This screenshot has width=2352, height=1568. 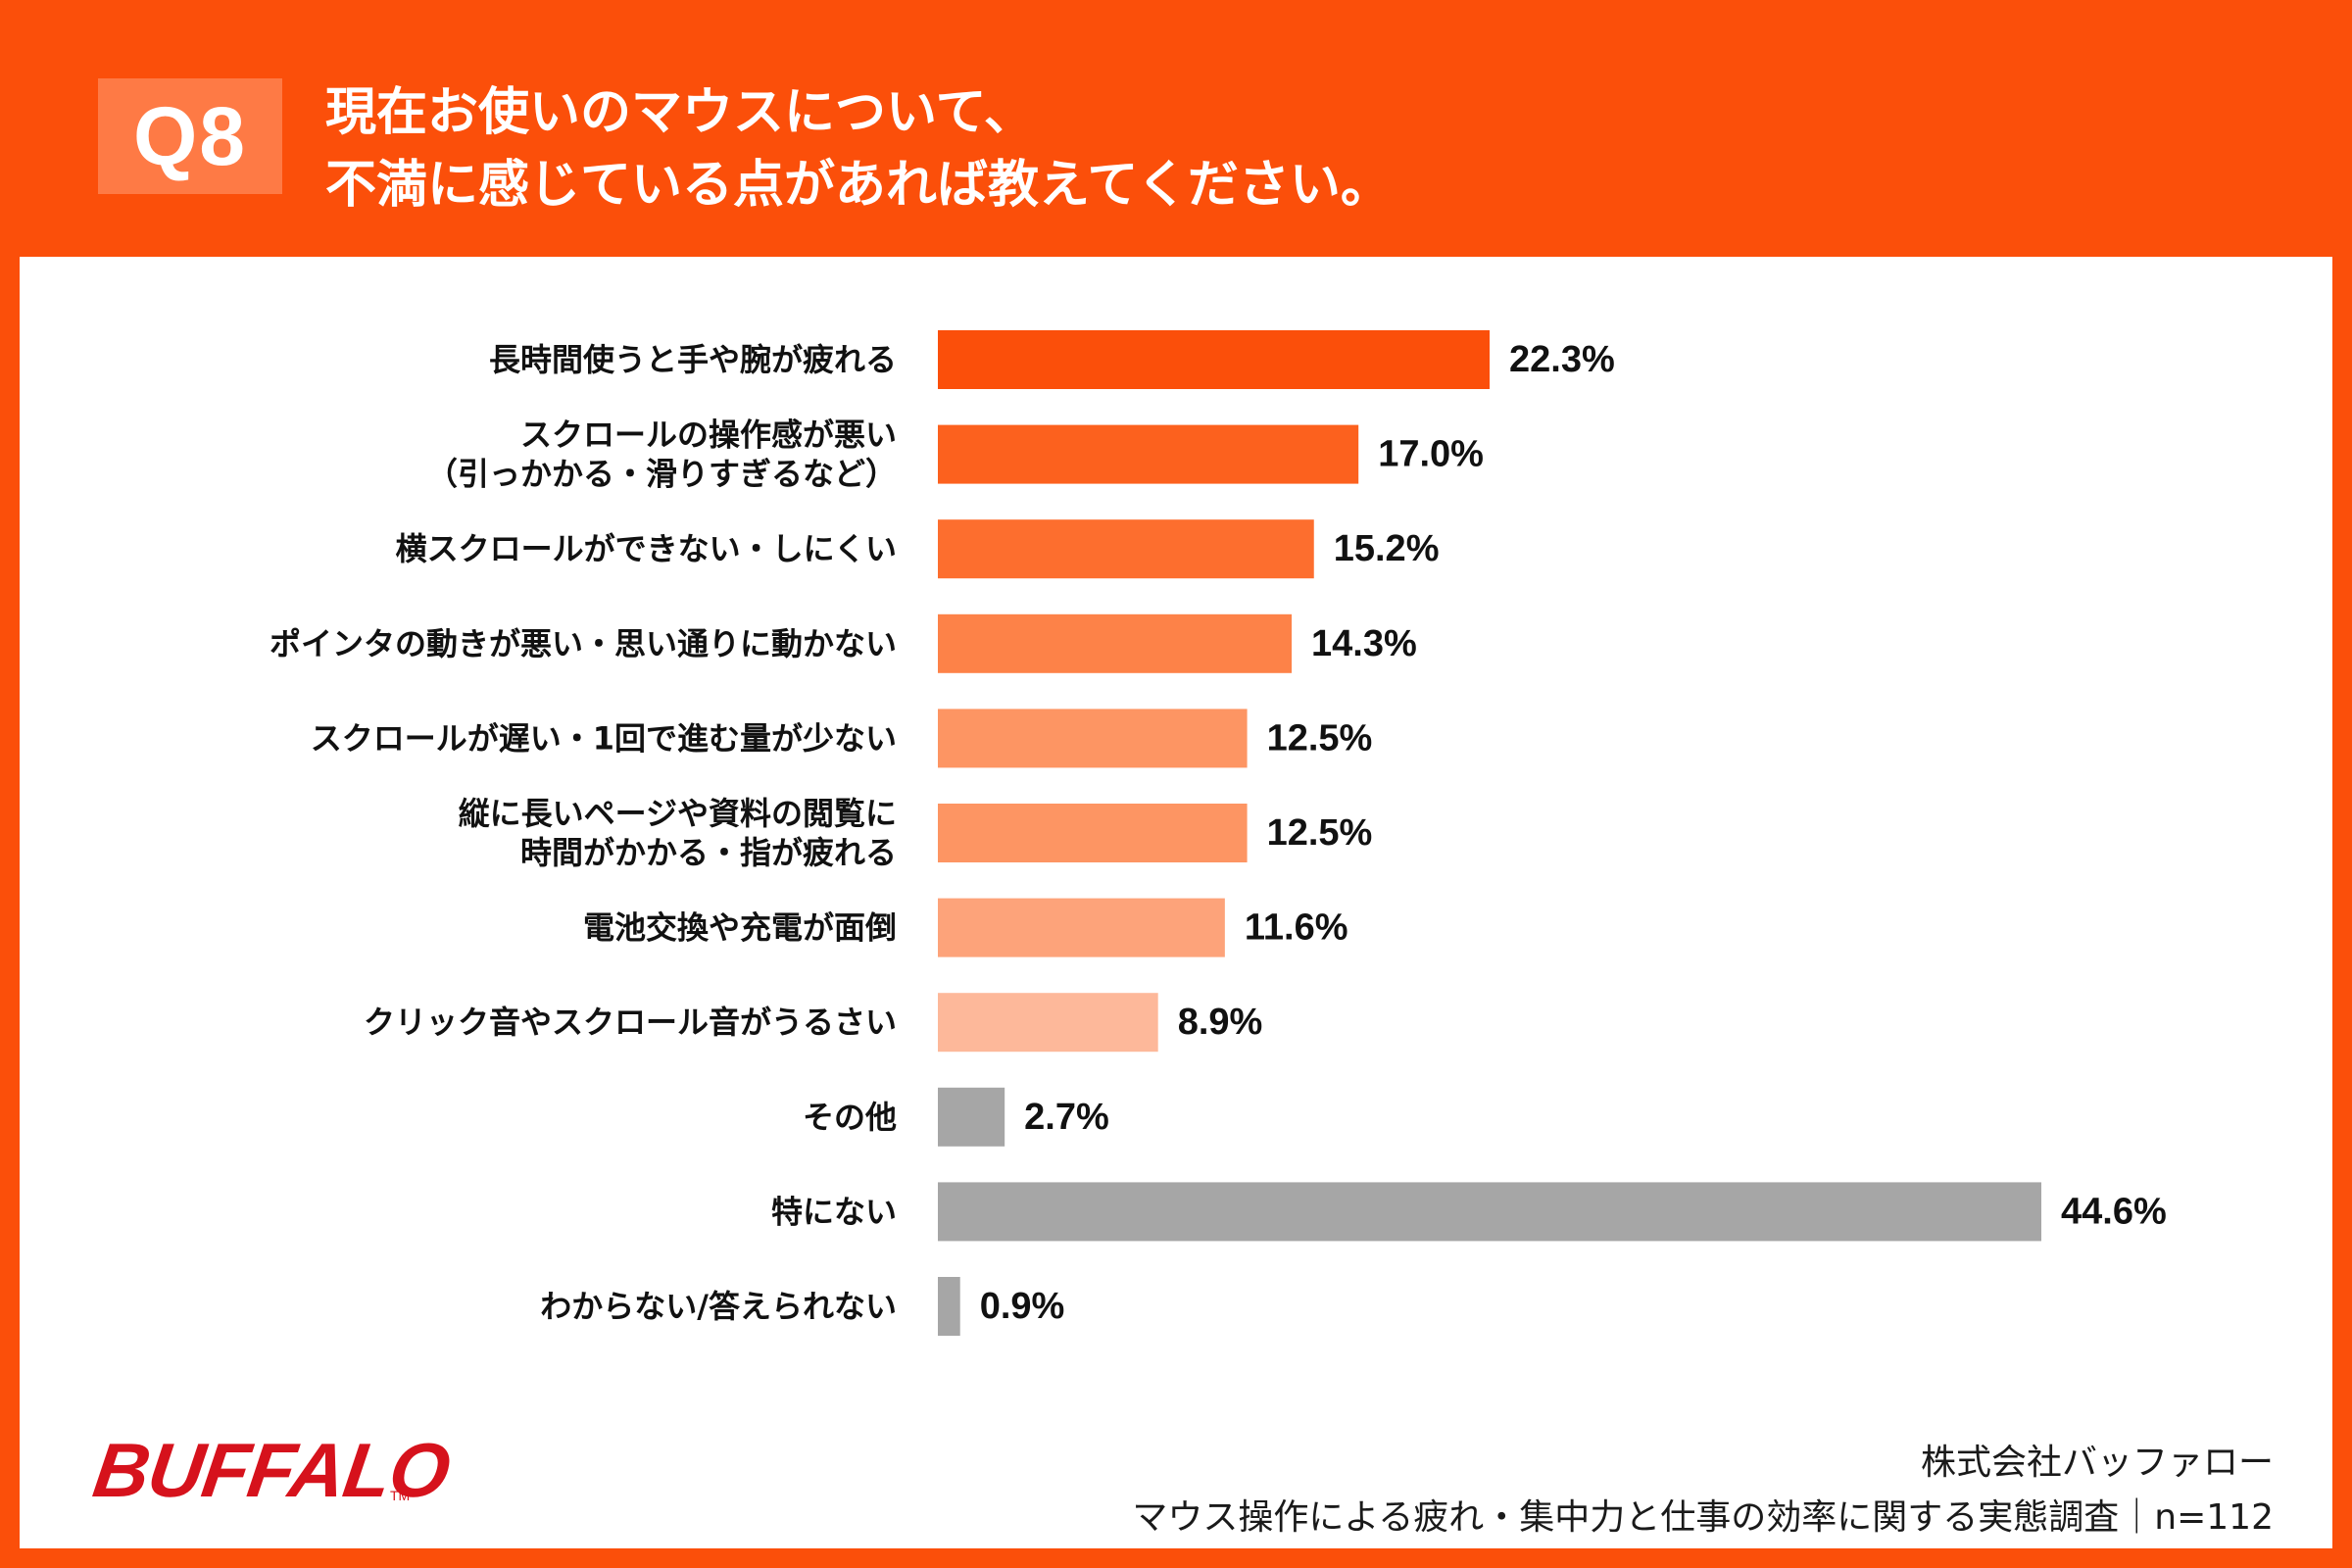 What do you see at coordinates (604, 738) in the screenshot?
I see `category-label-5: スクロールが遅い・1回で進む量が少ない` at bounding box center [604, 738].